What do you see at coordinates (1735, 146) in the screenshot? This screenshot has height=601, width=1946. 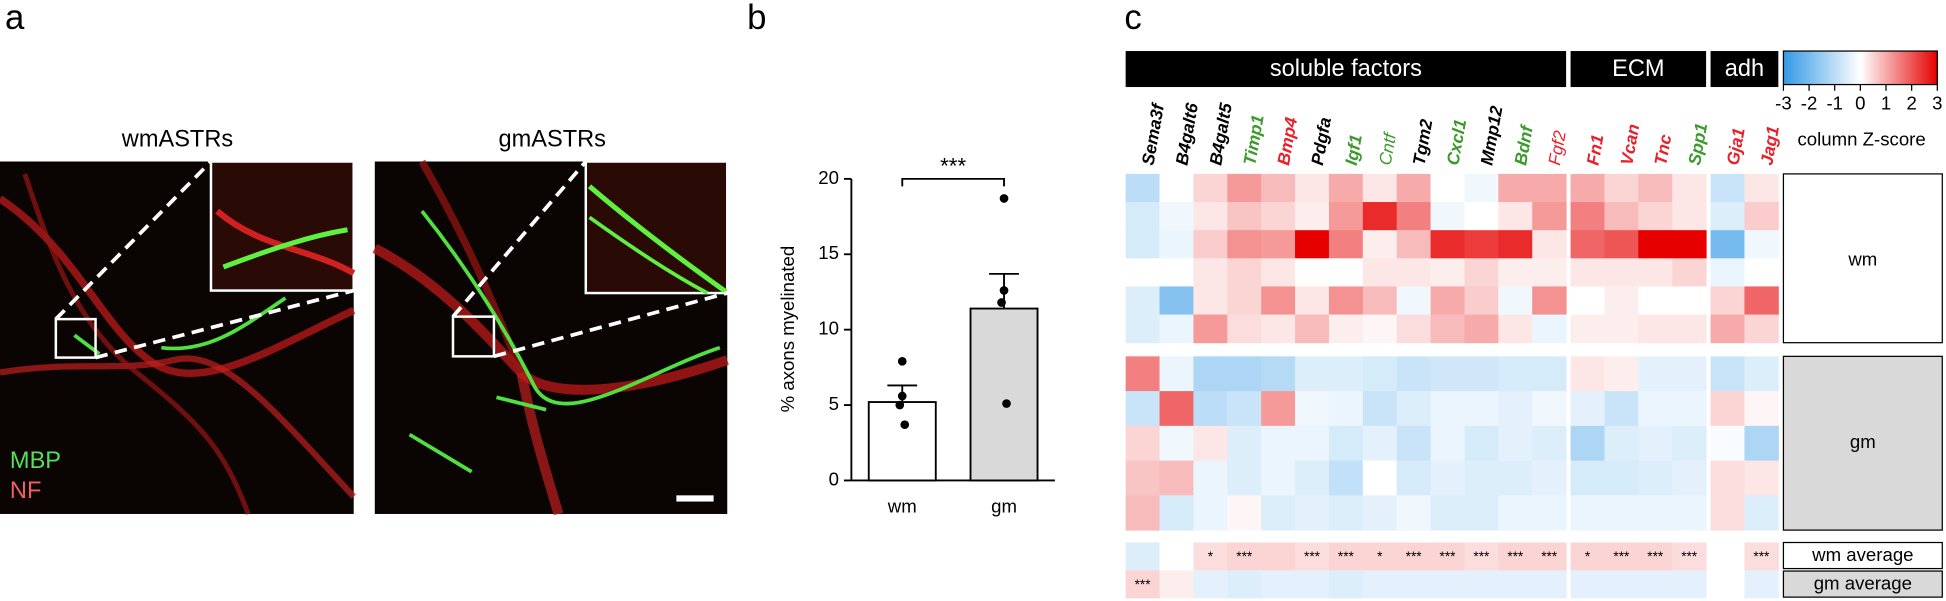 I see `gene-label: Gja1` at bounding box center [1735, 146].